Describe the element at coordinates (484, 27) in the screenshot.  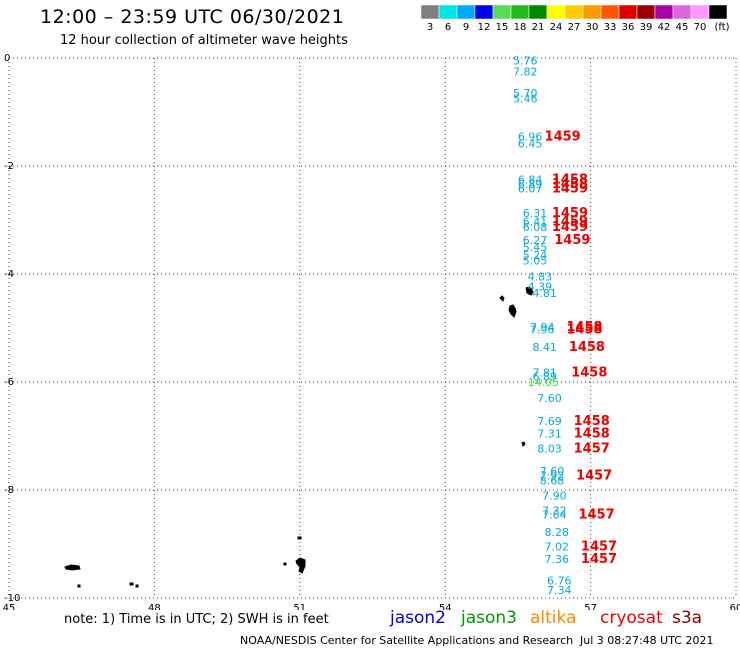
I see `colorbar-label: 12` at that location.